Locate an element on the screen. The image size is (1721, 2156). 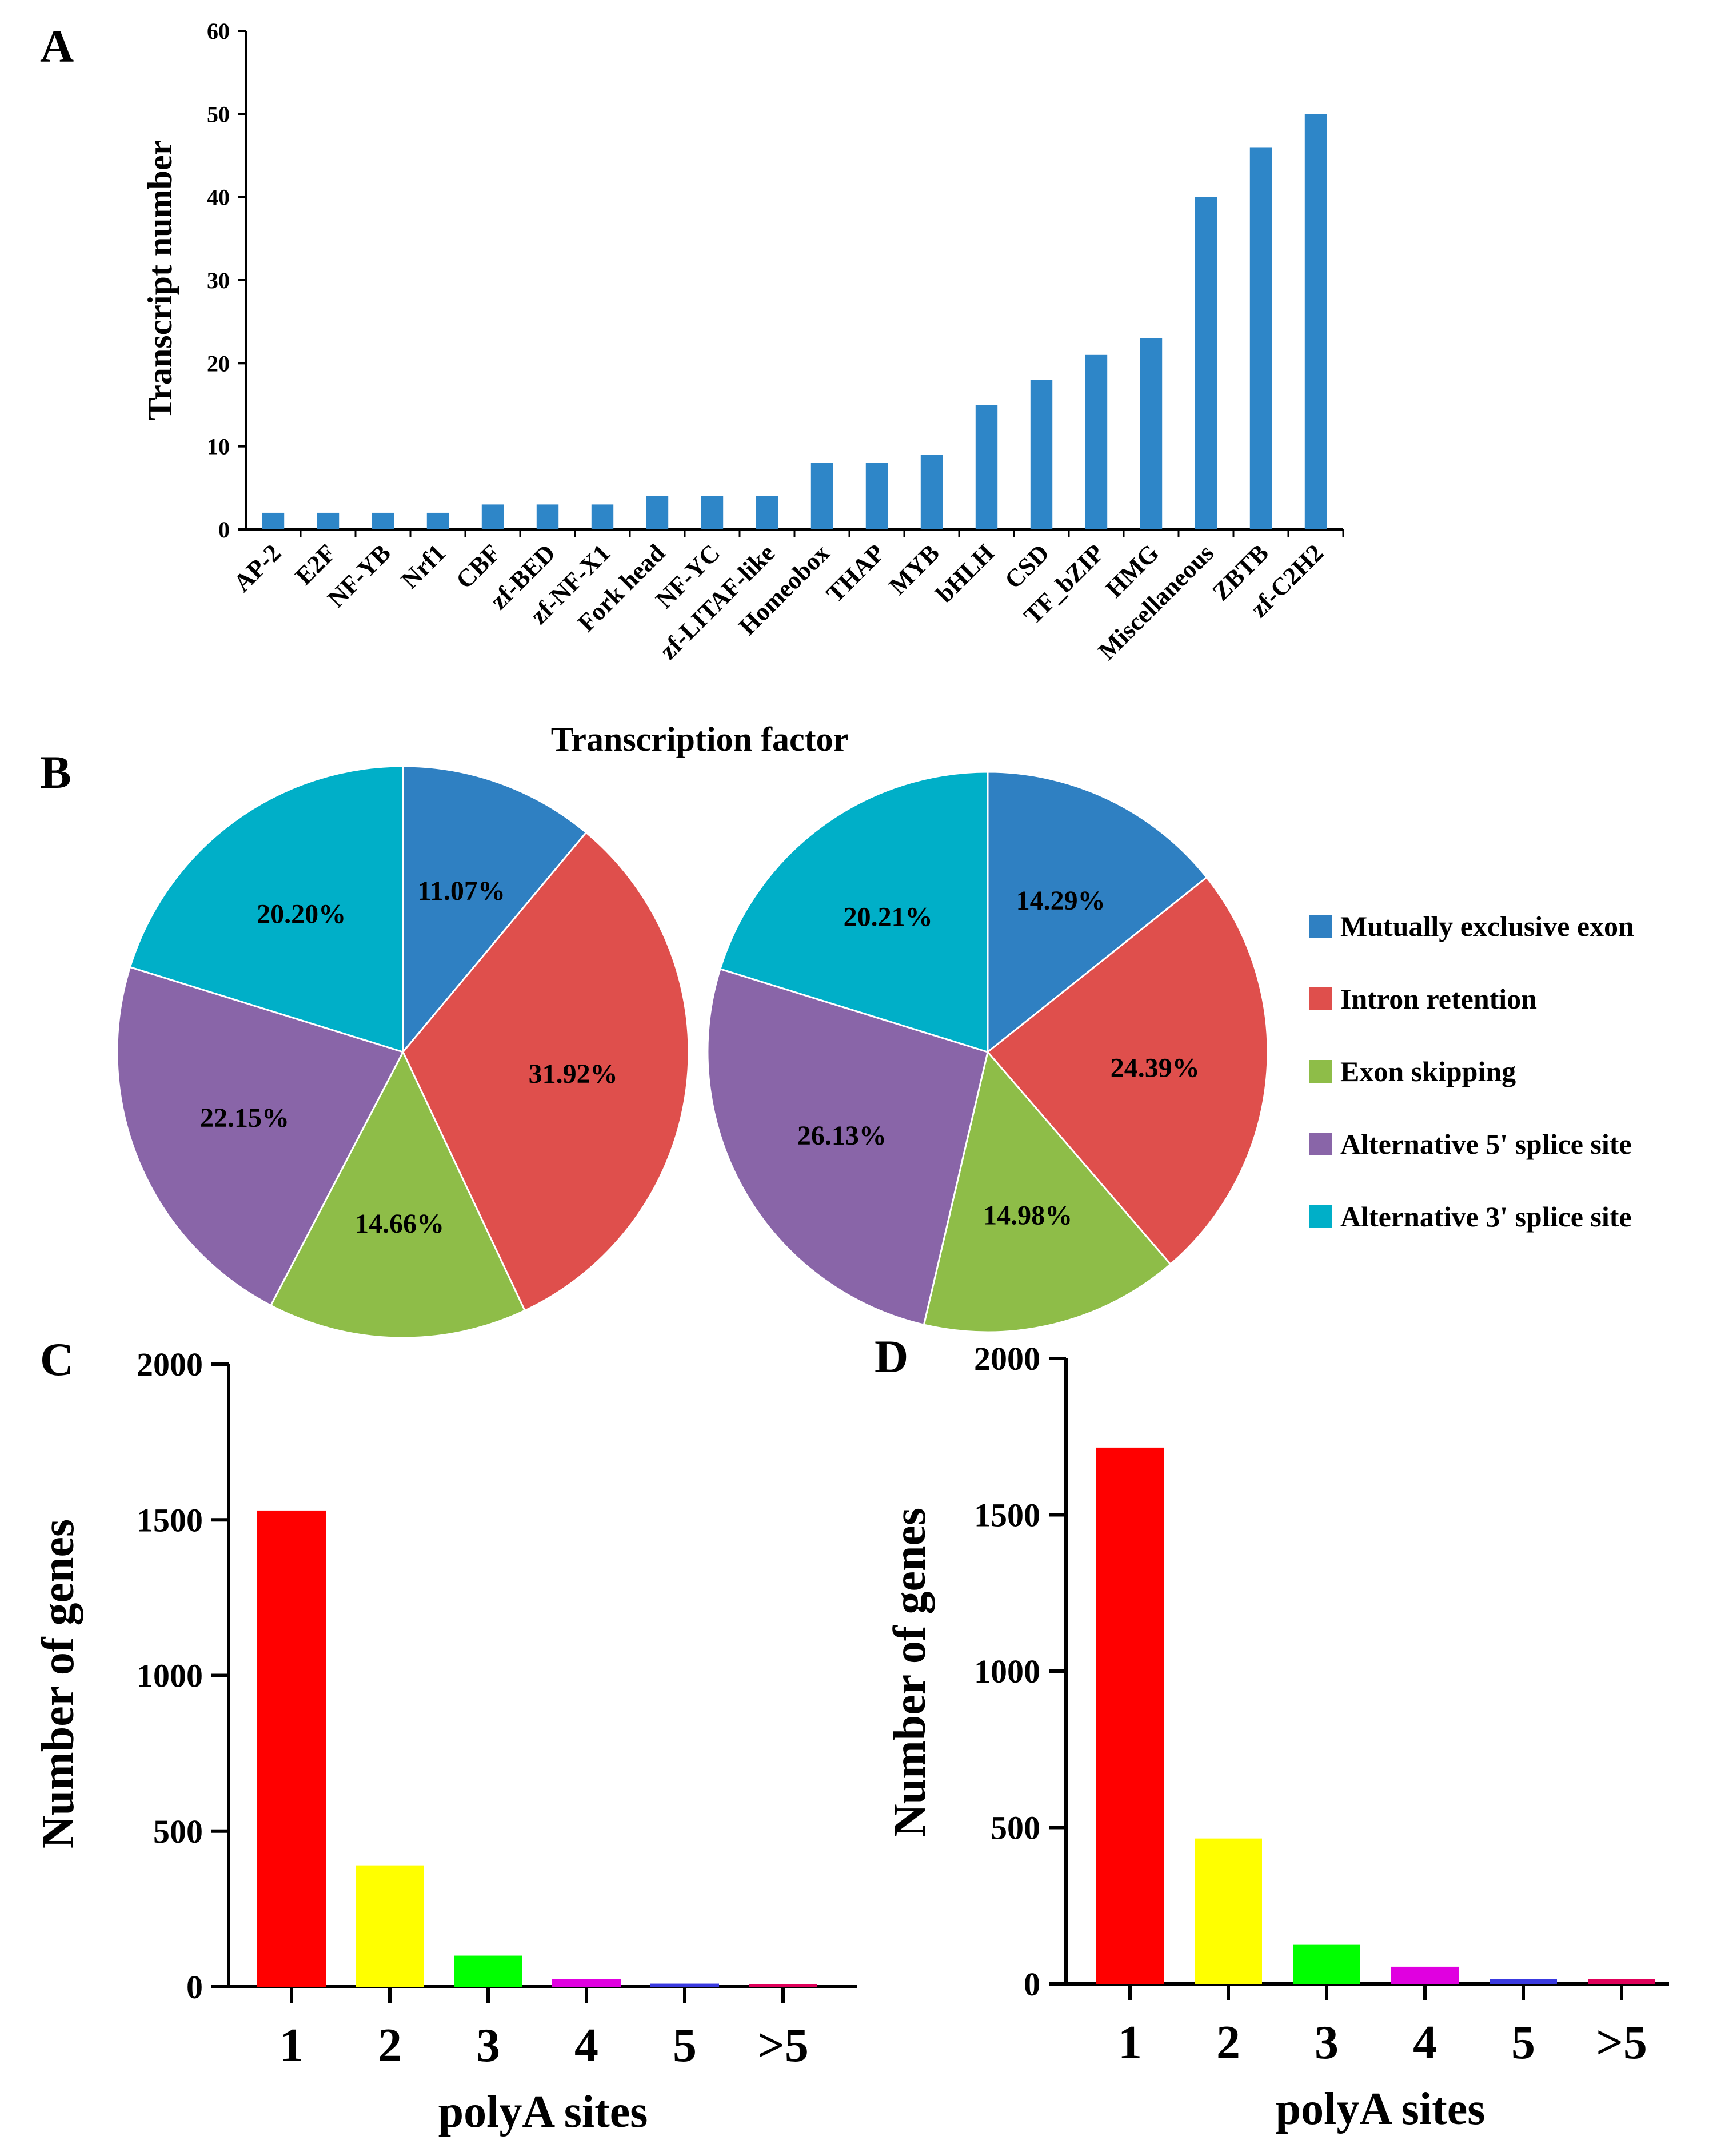
chart-d-x-axis-title: polyA sites is located at coordinates (1381, 2109).